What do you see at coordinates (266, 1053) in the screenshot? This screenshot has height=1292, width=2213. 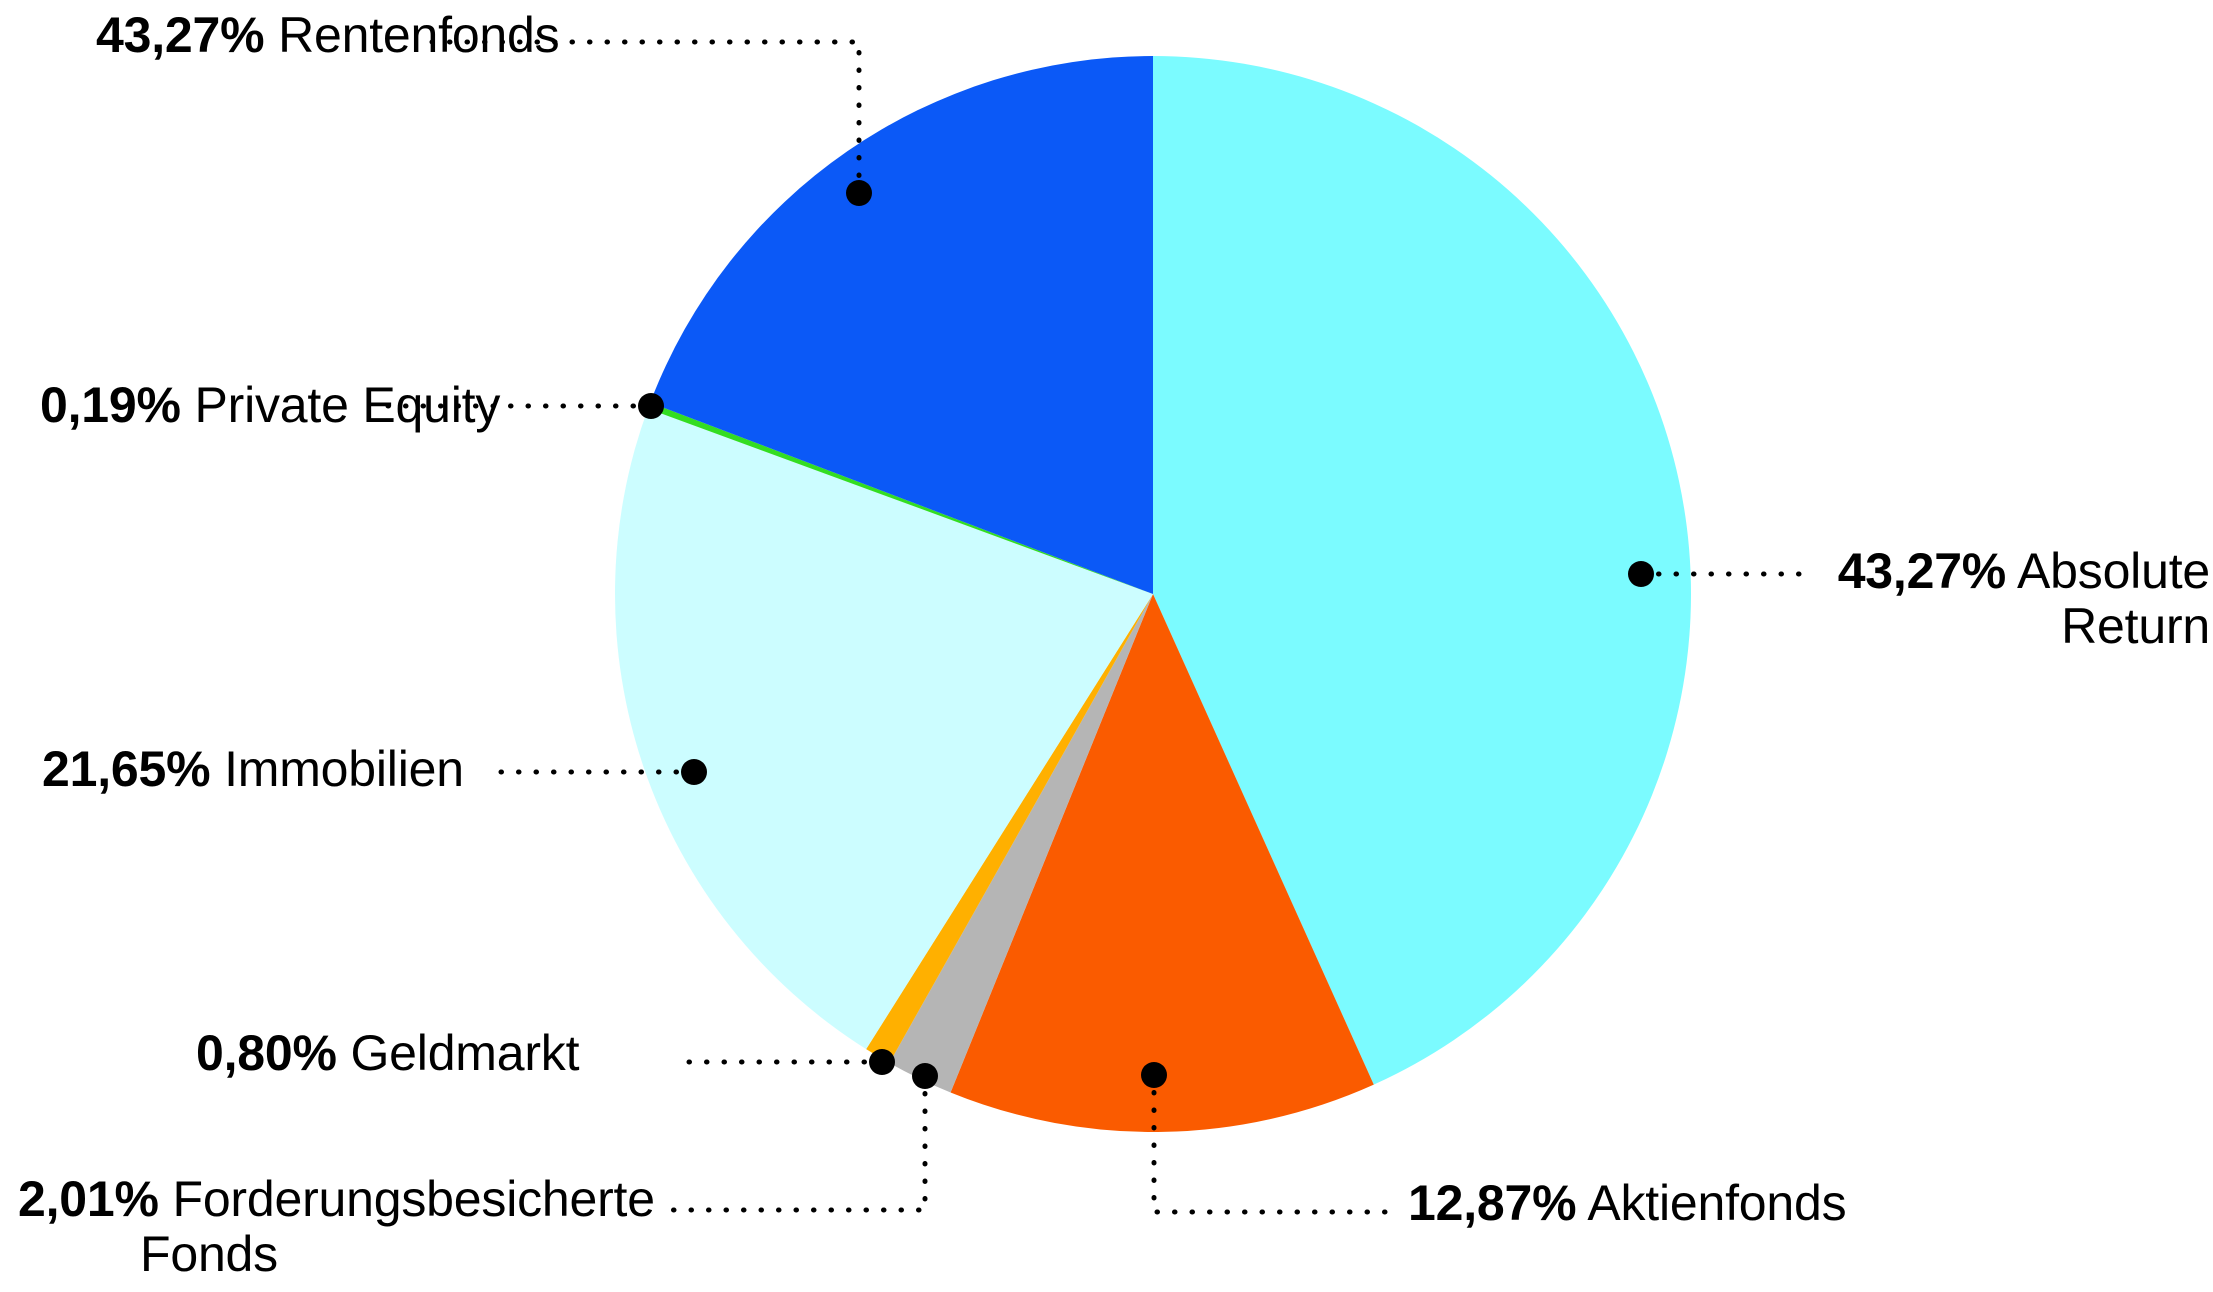 I see `pie-label-geldmarkt-percent: 0,80%` at bounding box center [266, 1053].